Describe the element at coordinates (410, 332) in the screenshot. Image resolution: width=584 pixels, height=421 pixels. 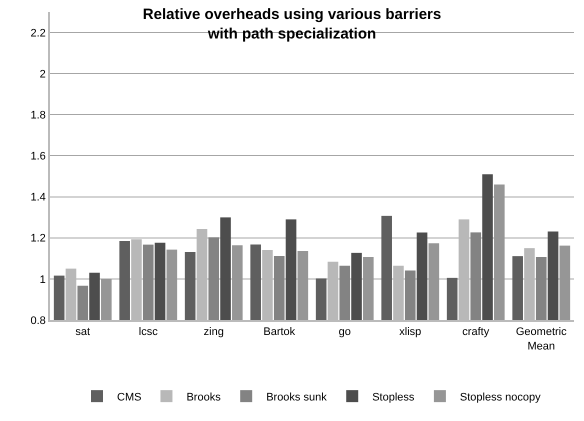
I see `x-tick-label: xlisp` at that location.